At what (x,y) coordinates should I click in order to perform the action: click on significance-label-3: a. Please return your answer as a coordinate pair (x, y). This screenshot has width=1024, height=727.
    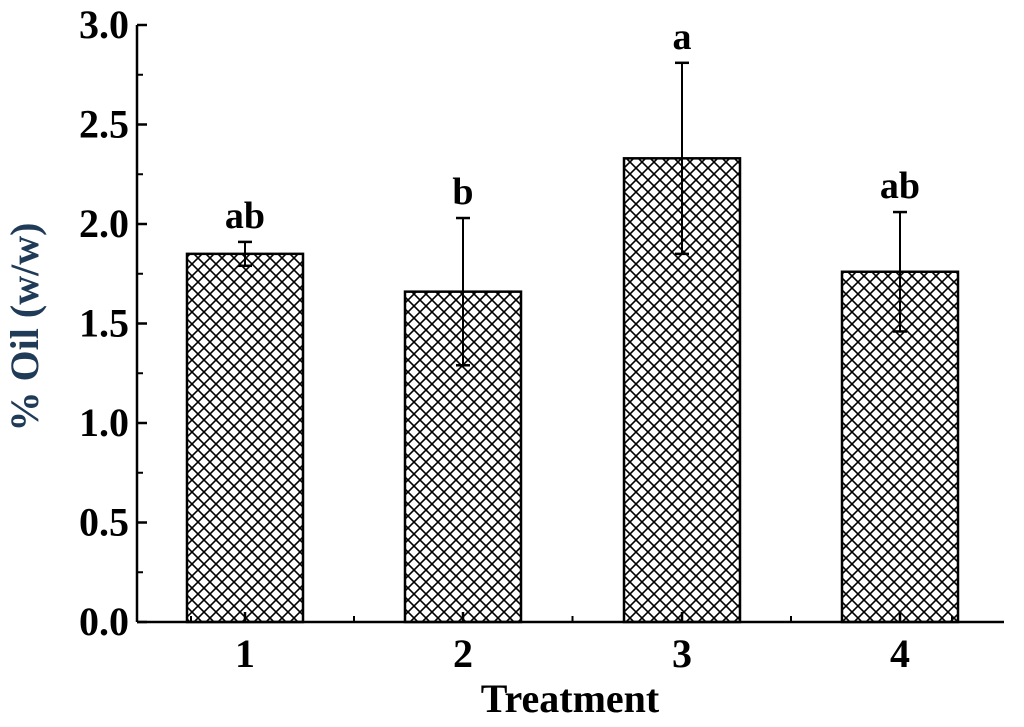
    Looking at the image, I should click on (682, 37).